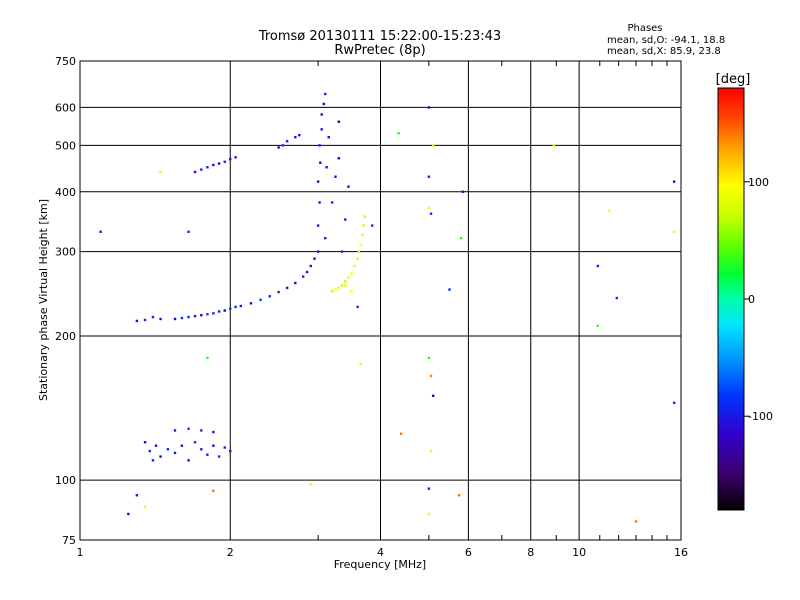 This screenshot has width=800, height=600. I want to click on colorbar-tick-label: -100, so click(760, 416).